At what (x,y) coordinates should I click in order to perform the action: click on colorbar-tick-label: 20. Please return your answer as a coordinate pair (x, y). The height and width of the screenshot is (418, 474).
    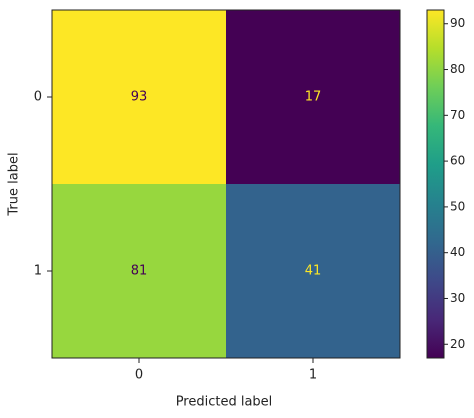
    Looking at the image, I should click on (457, 344).